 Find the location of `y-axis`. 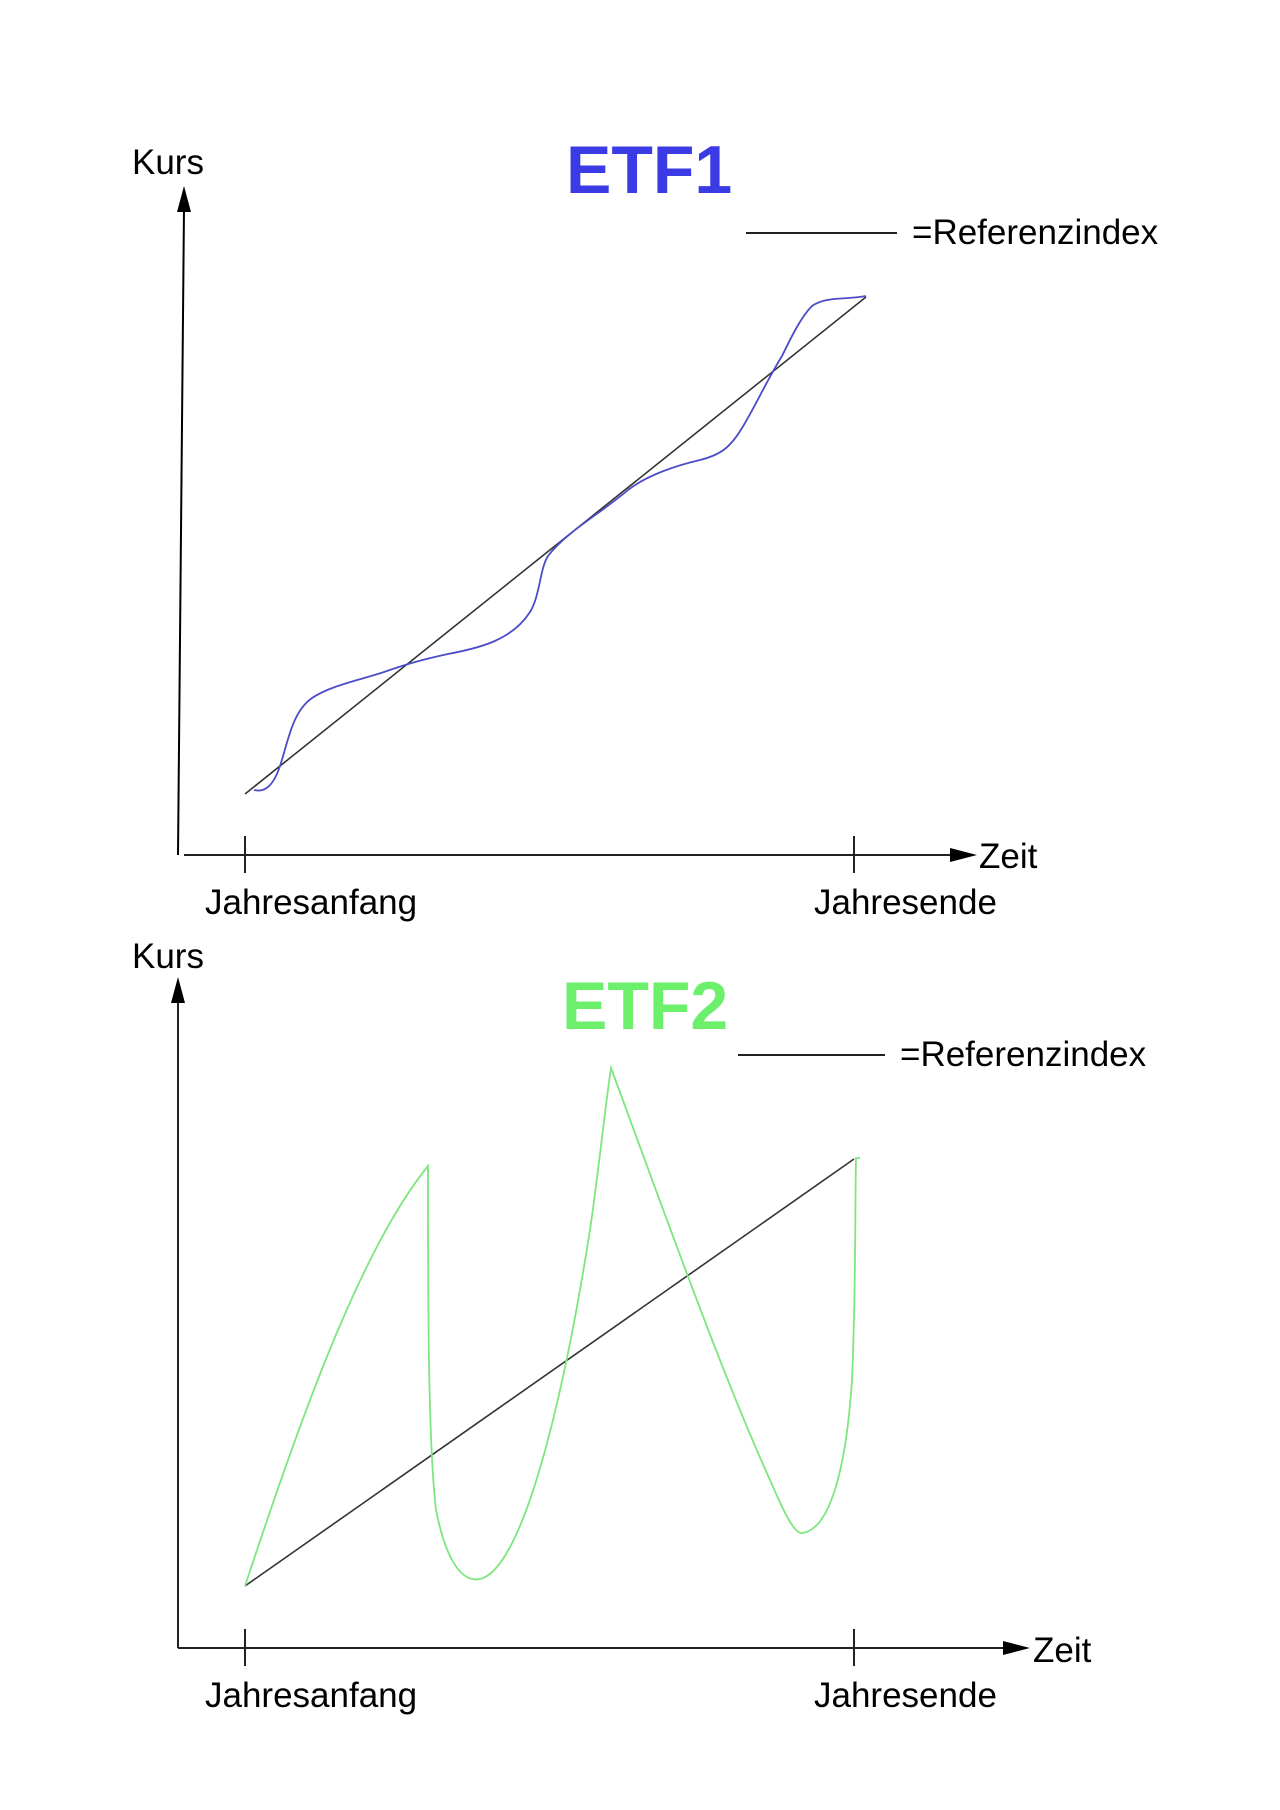

y-axis is located at coordinates (181, 531).